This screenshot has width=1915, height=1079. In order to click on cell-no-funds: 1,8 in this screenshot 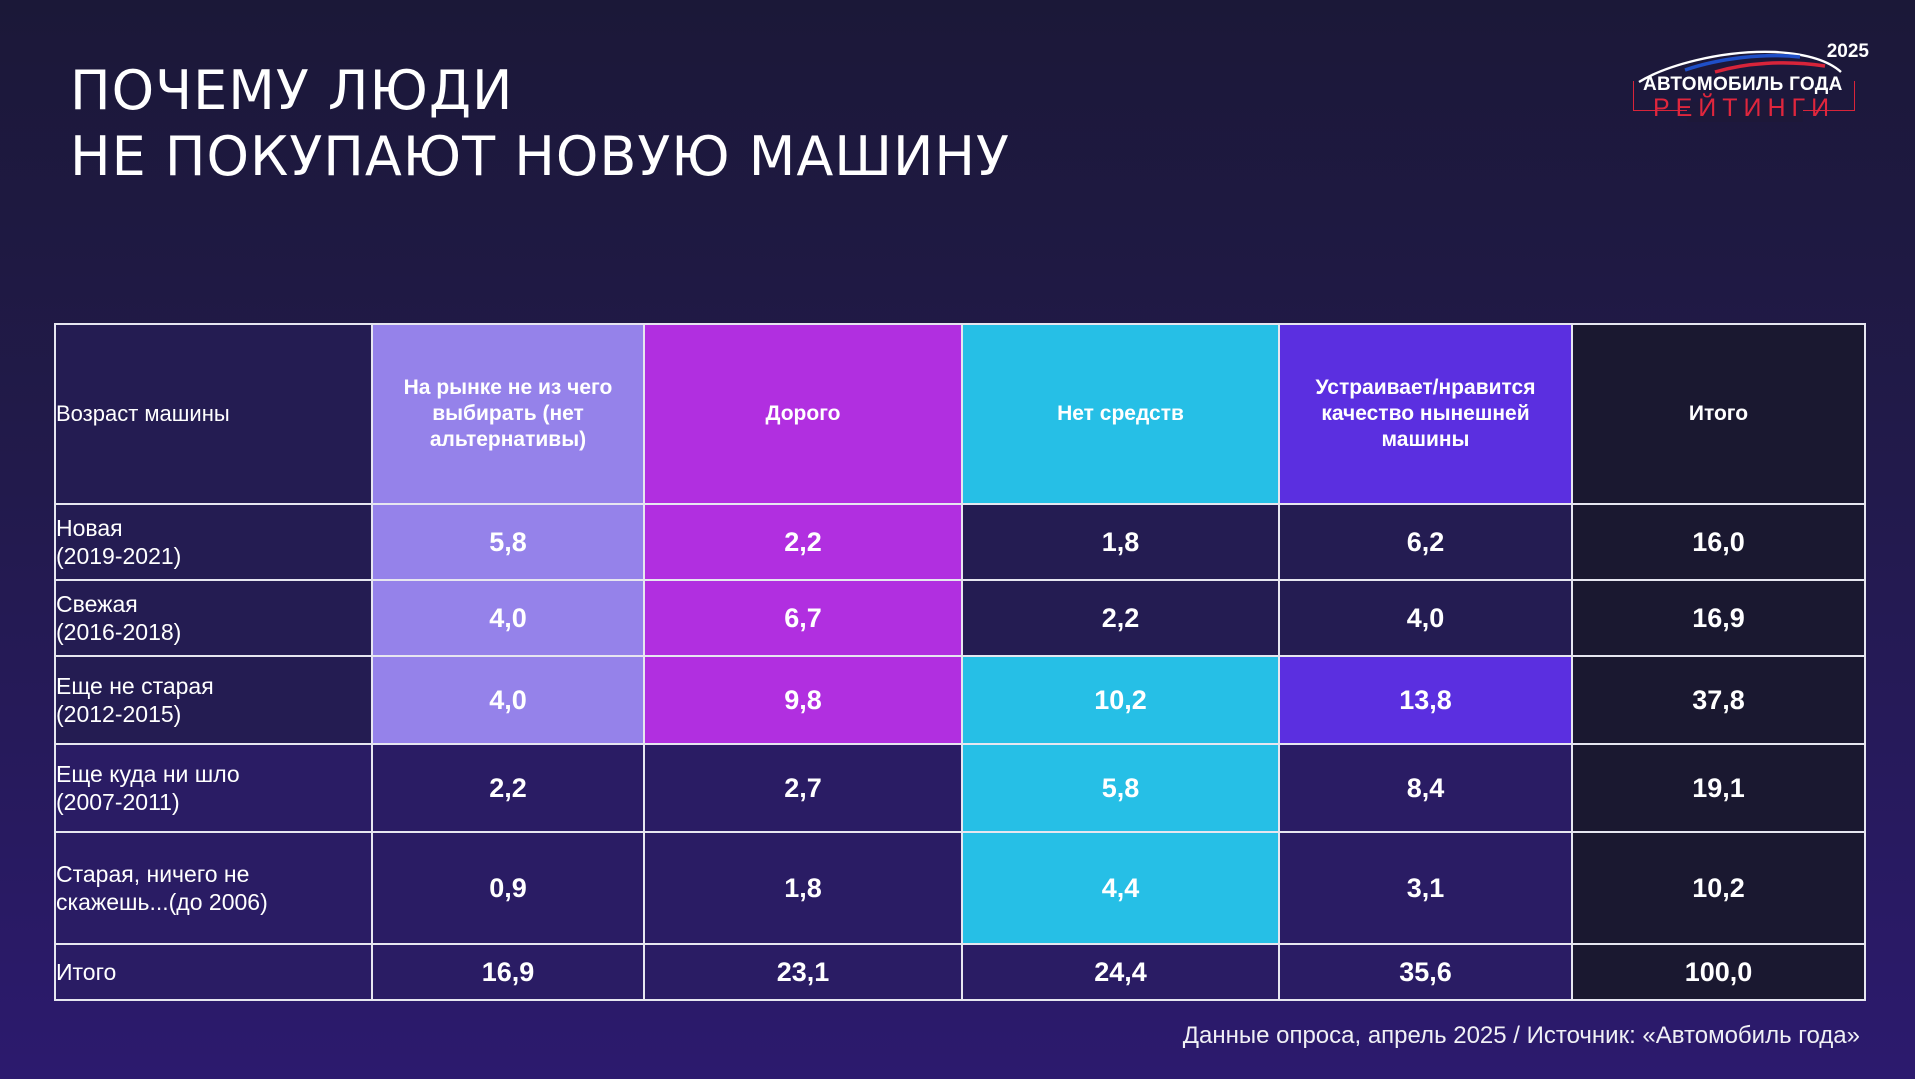, I will do `click(1120, 542)`.